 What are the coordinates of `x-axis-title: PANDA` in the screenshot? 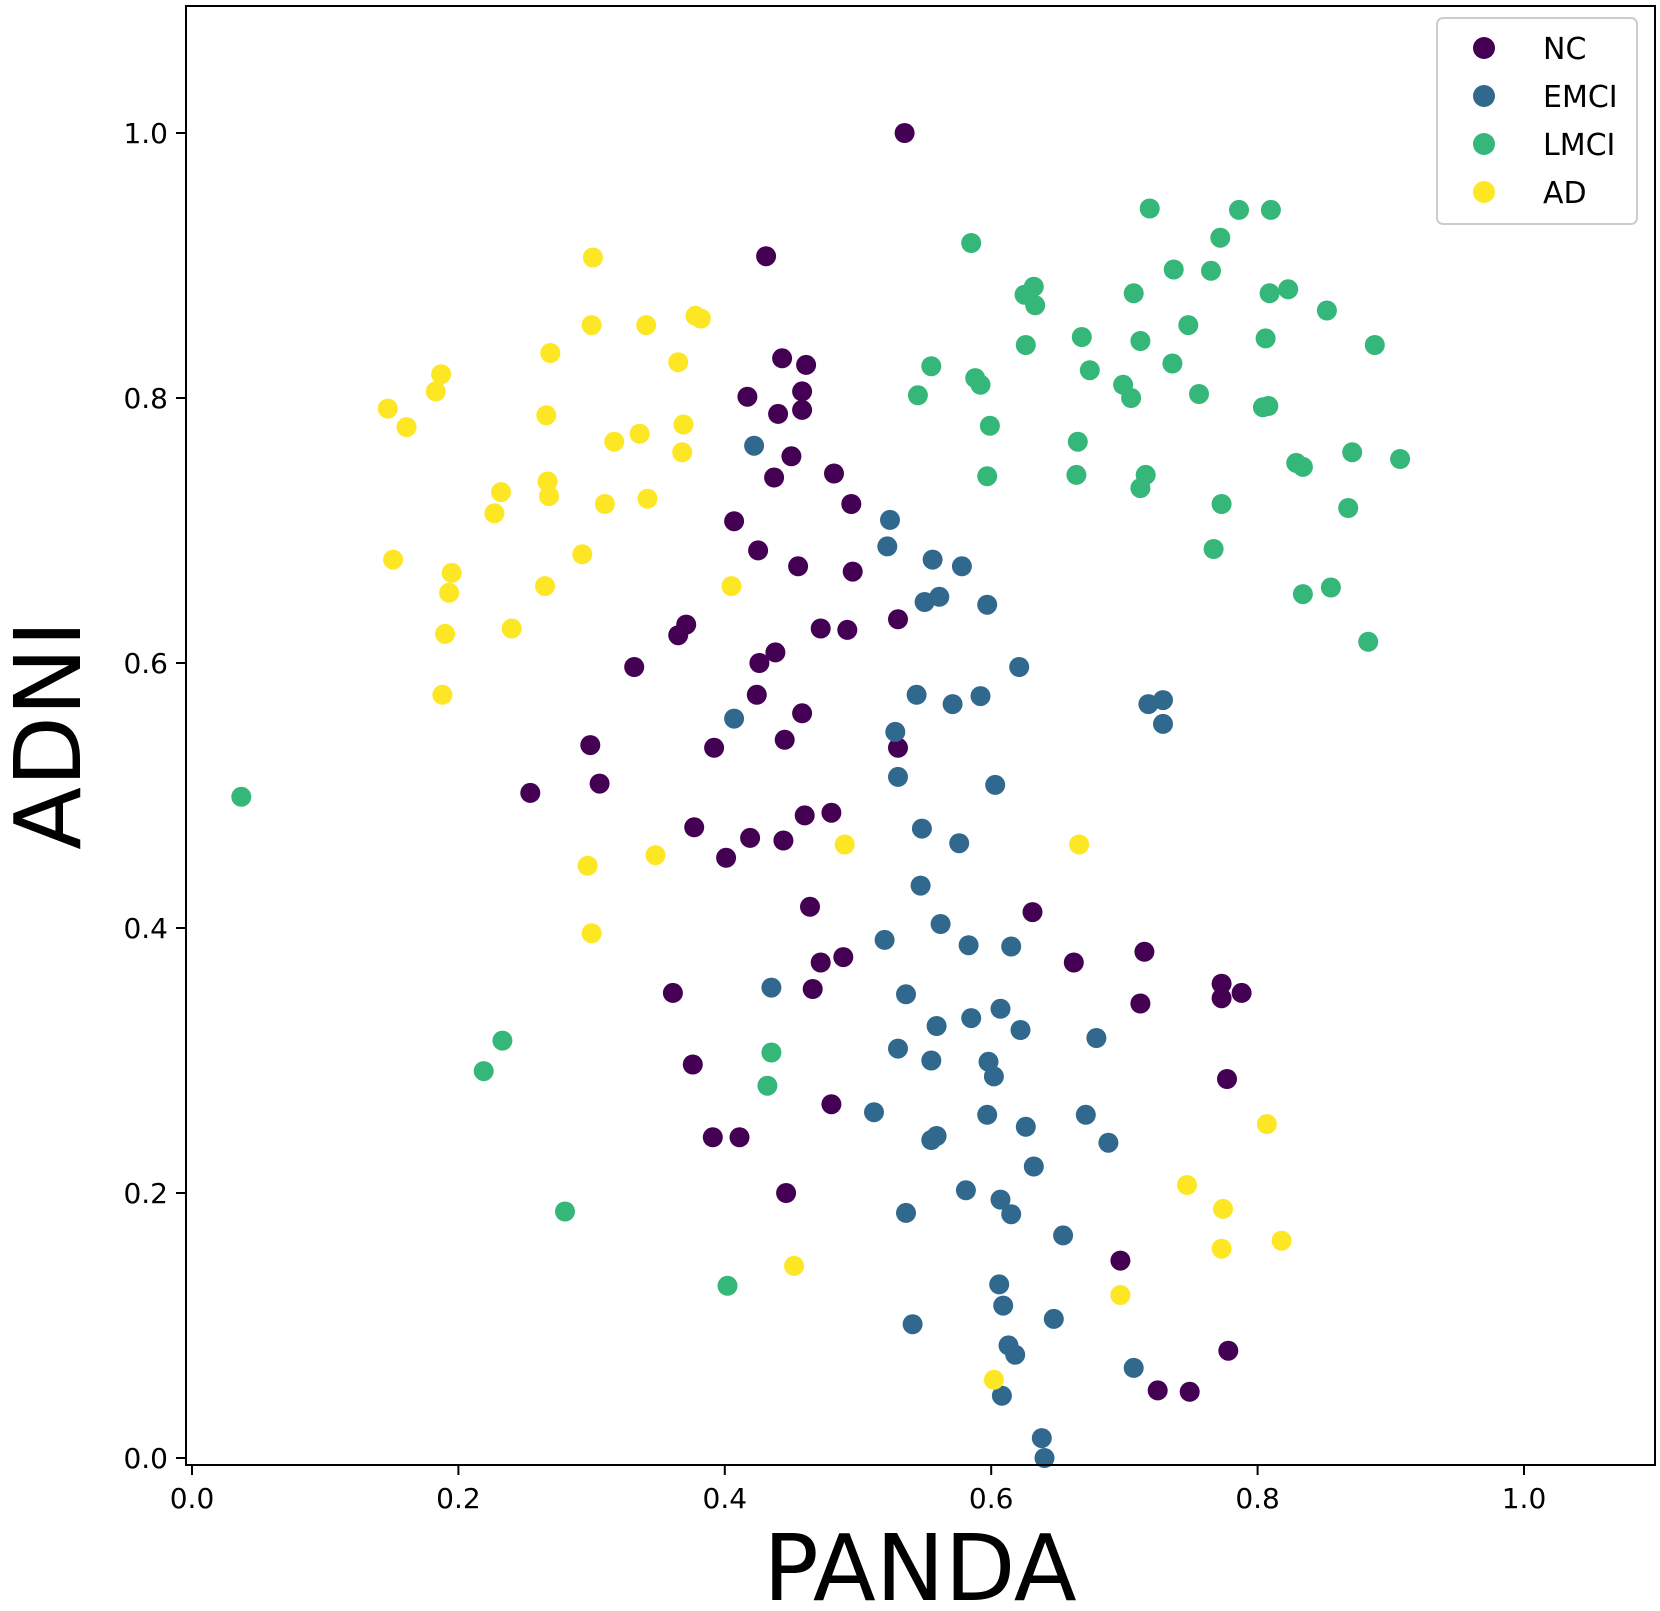 It's located at (920, 1563).